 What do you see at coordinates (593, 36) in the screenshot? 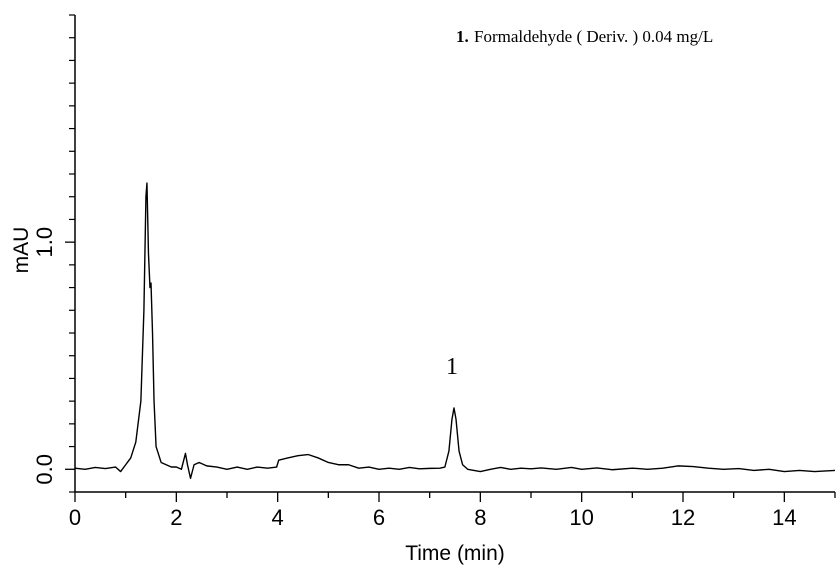
I see `legend-text: Formaldehyde ( Deriv. ) 0.04 mg/L` at bounding box center [593, 36].